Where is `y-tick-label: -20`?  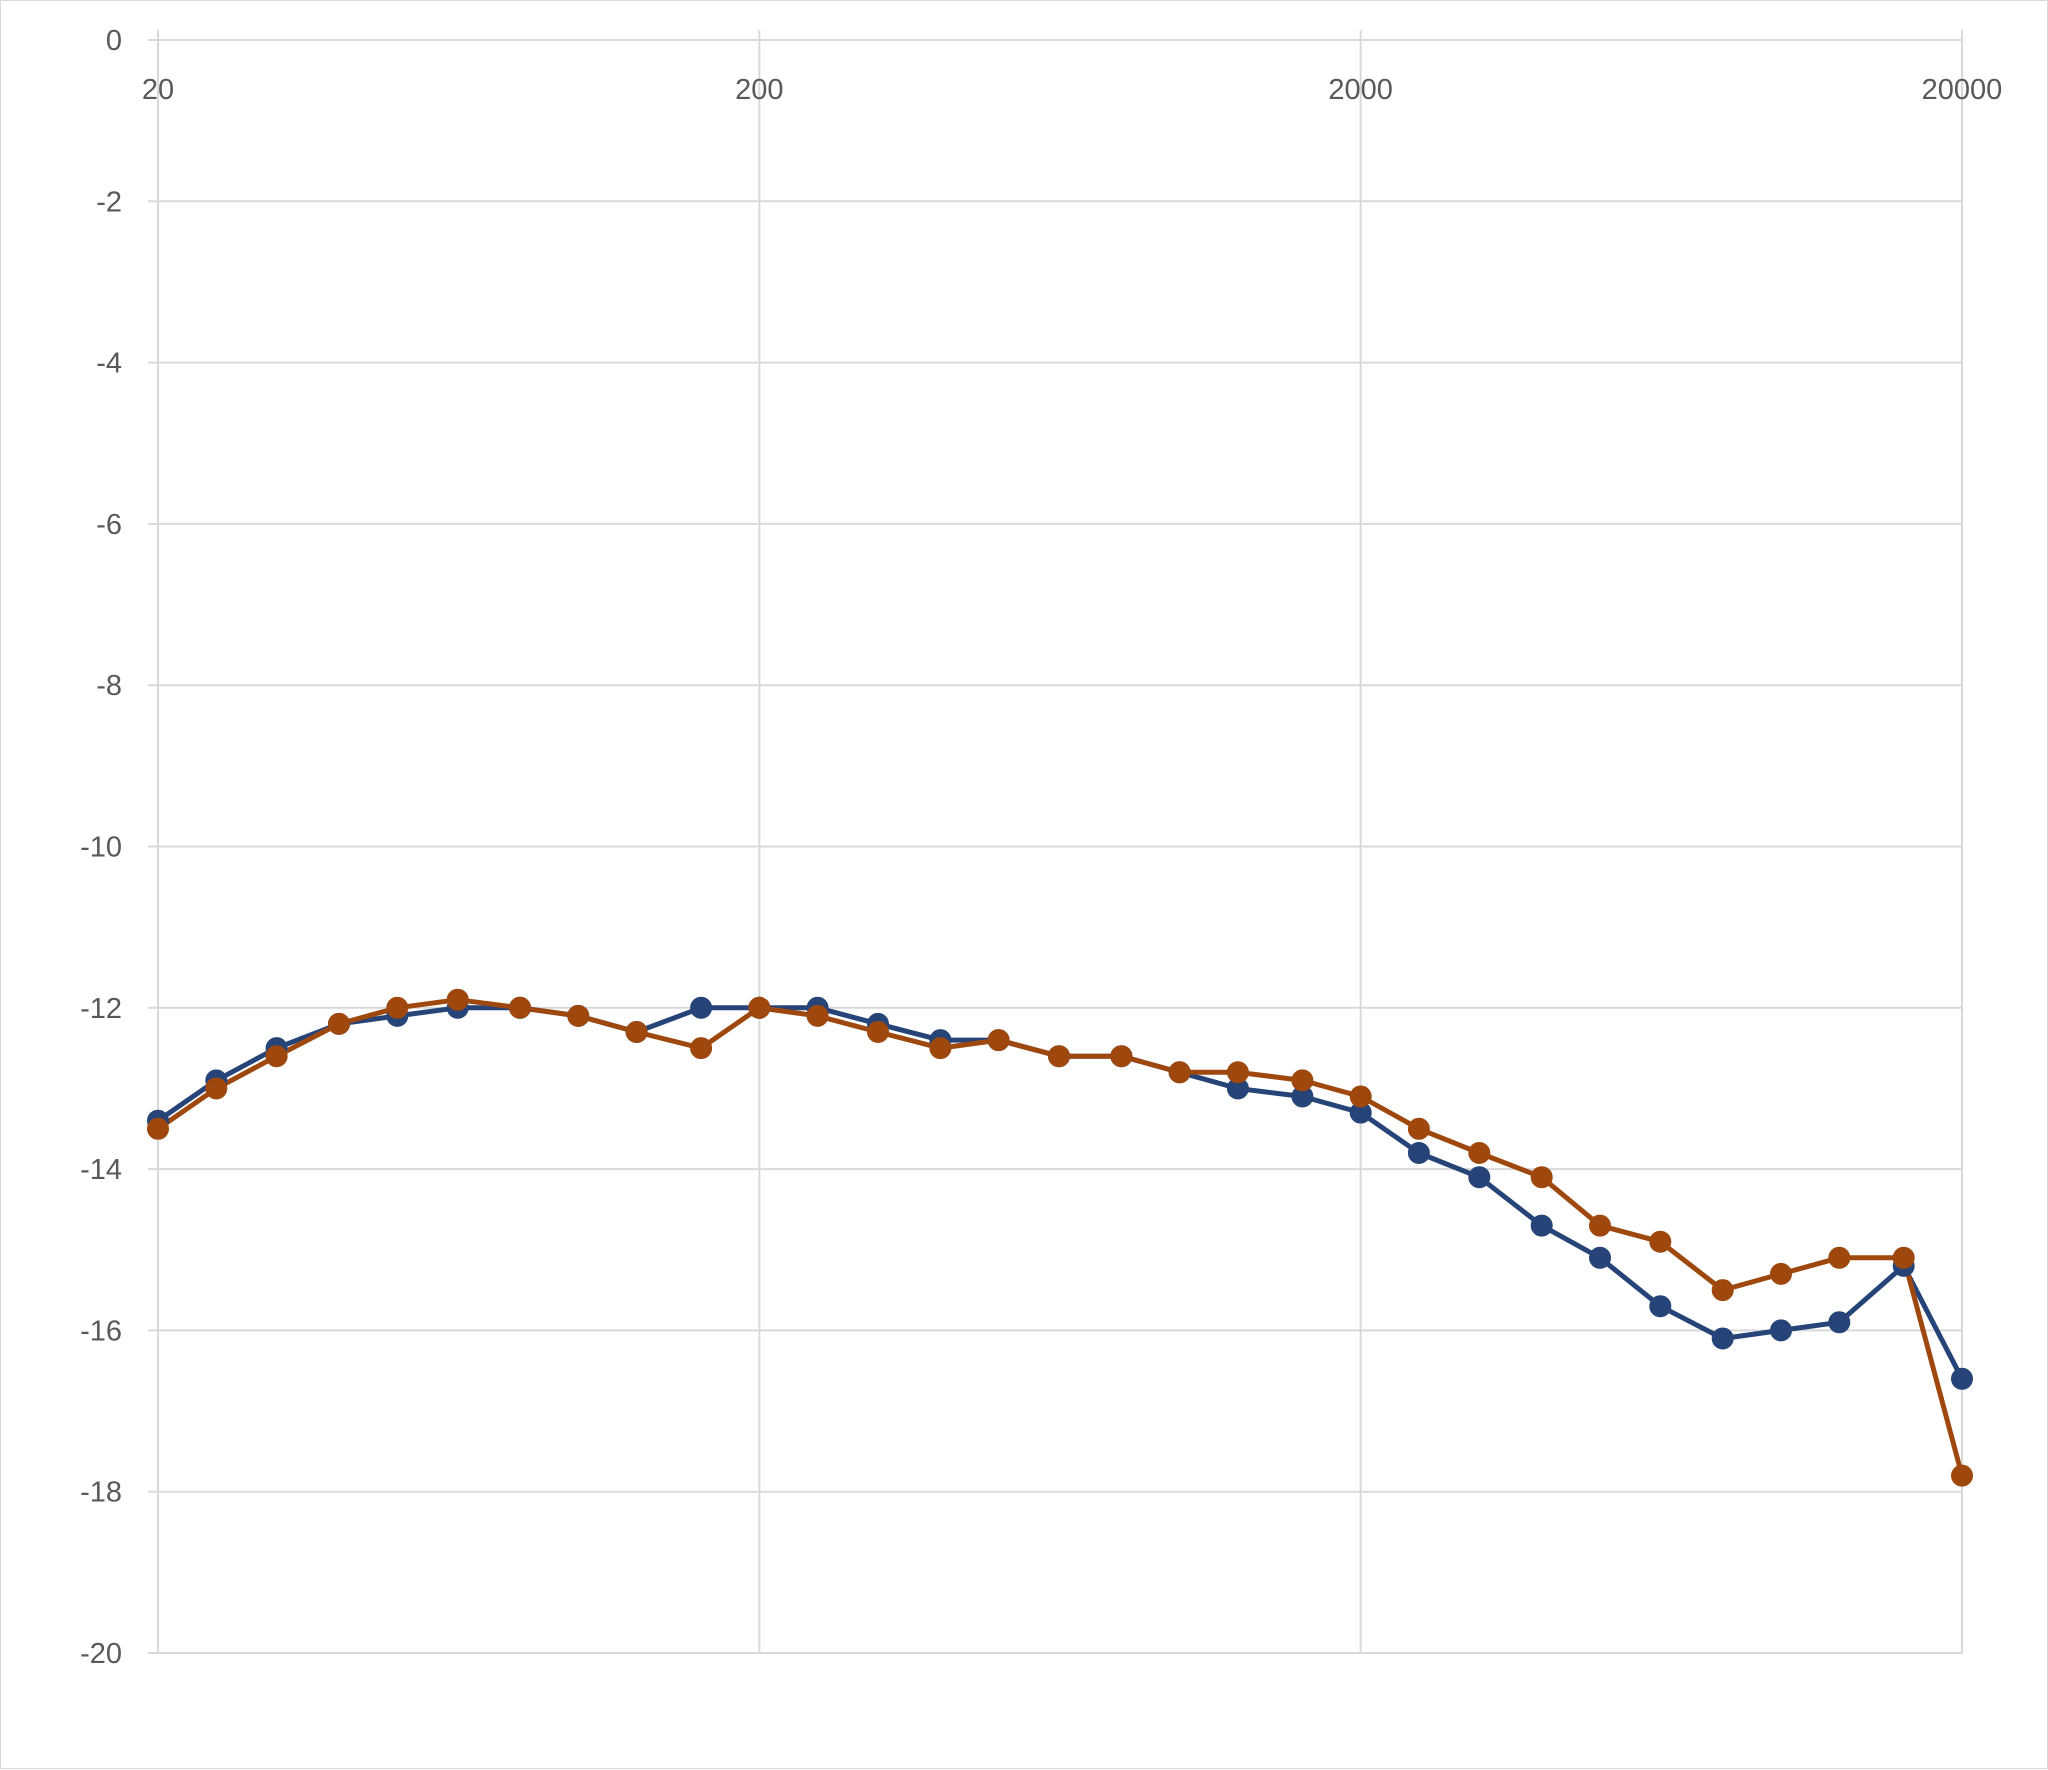 y-tick-label: -20 is located at coordinates (101, 1654).